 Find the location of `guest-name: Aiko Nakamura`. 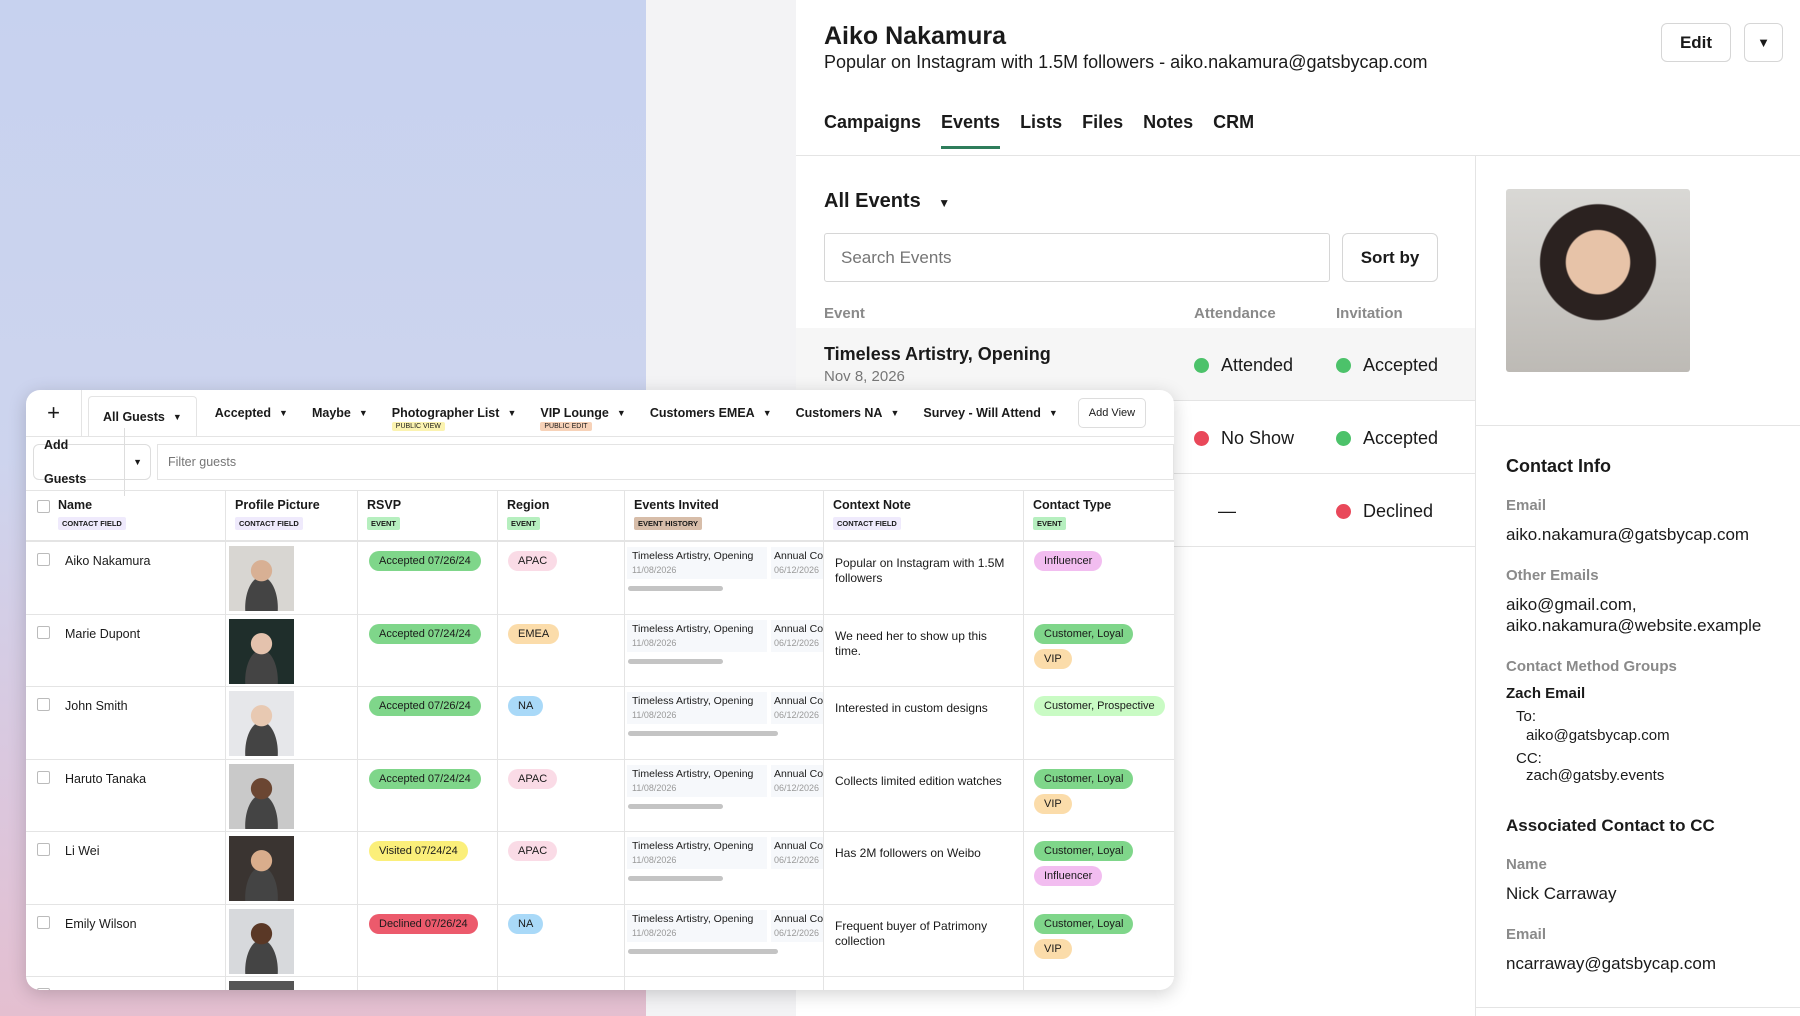

guest-name: Aiko Nakamura is located at coordinates (108, 561).